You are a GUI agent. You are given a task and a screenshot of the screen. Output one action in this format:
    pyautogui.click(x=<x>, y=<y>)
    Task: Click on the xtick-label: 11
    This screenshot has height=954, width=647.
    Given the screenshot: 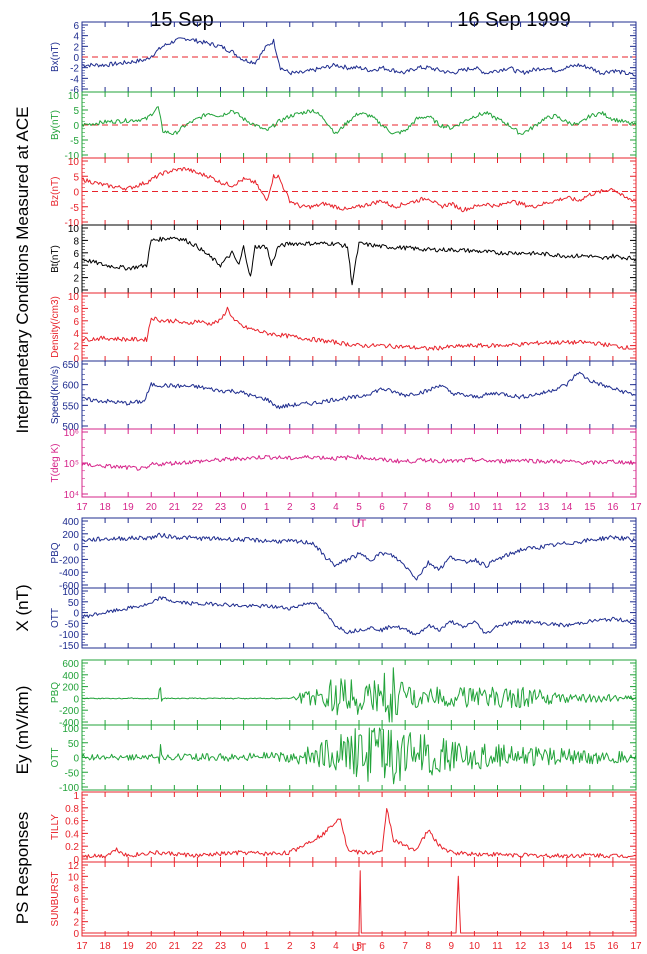 What is the action you would take?
    pyautogui.click(x=497, y=507)
    